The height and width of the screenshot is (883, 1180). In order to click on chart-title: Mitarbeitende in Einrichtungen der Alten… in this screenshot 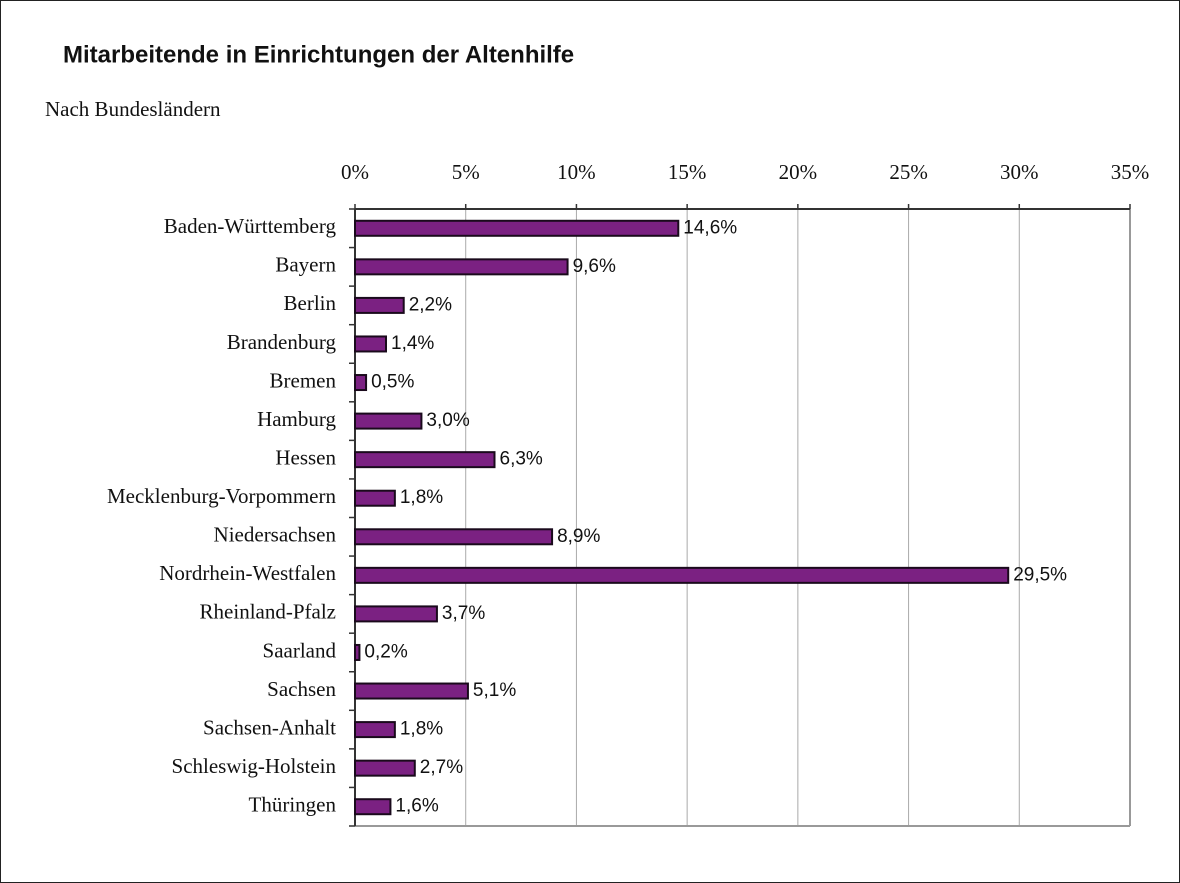, I will do `click(318, 54)`.